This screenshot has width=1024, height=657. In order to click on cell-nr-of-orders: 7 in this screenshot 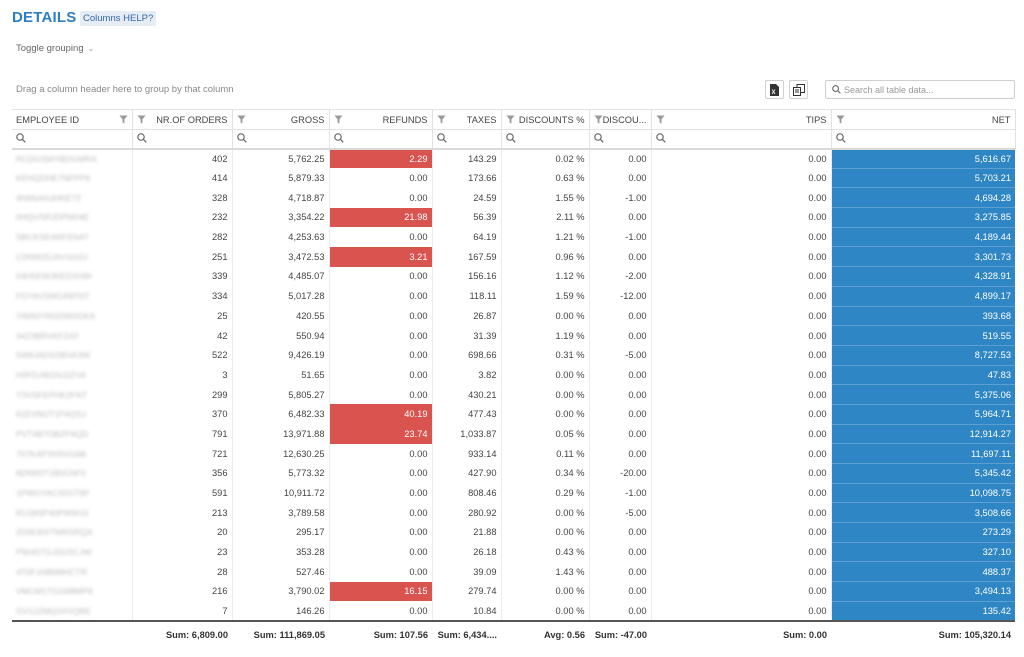, I will do `click(182, 611)`.